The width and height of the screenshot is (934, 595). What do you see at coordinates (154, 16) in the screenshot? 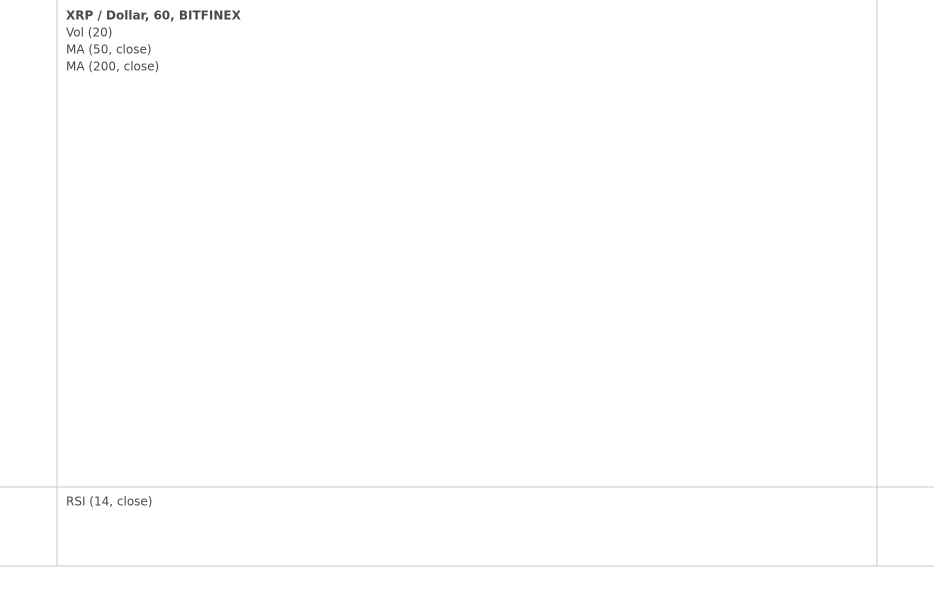
I see `symbol-title: XRP / Dollar, 60, BITFINEX` at bounding box center [154, 16].